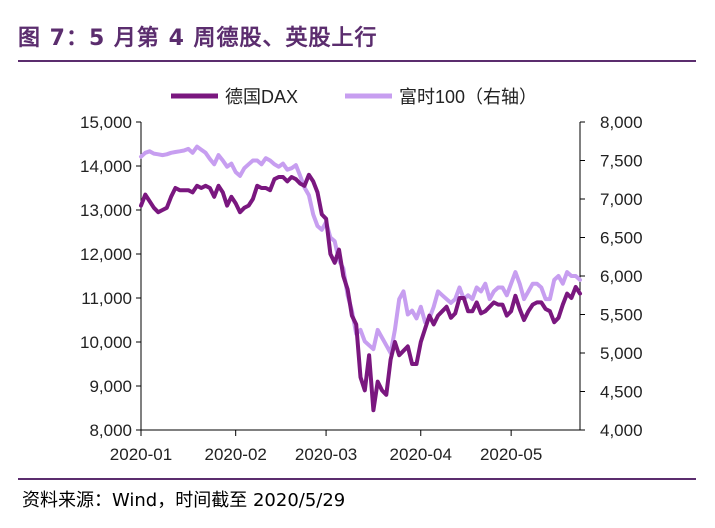  What do you see at coordinates (468, 97) in the screenshot?
I see `legend-label-ftse: 富时100（右轴）` at bounding box center [468, 97].